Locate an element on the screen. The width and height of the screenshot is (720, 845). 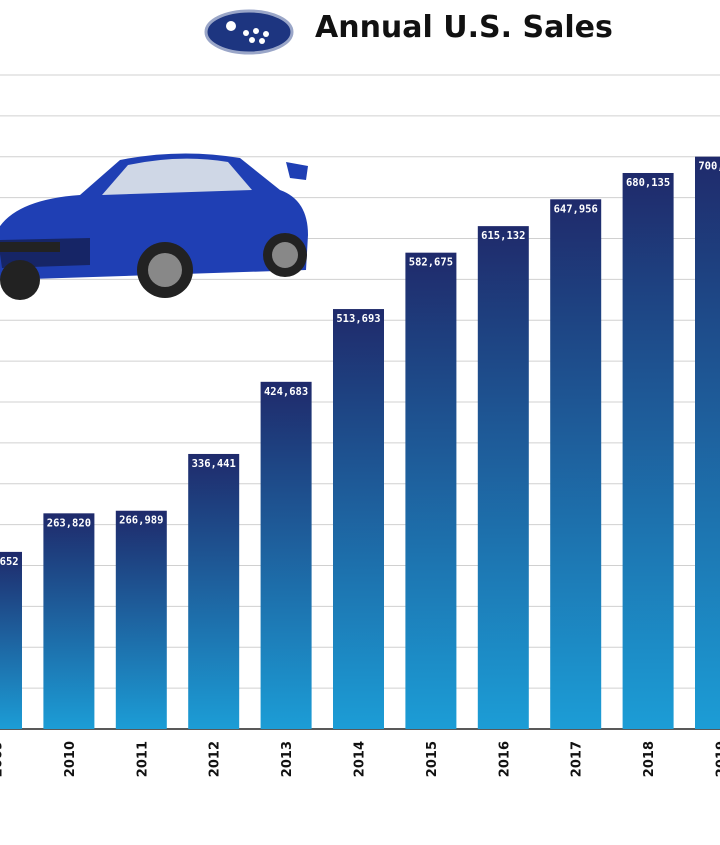
x-tick-label: 2018 is located at coordinates (649, 759).